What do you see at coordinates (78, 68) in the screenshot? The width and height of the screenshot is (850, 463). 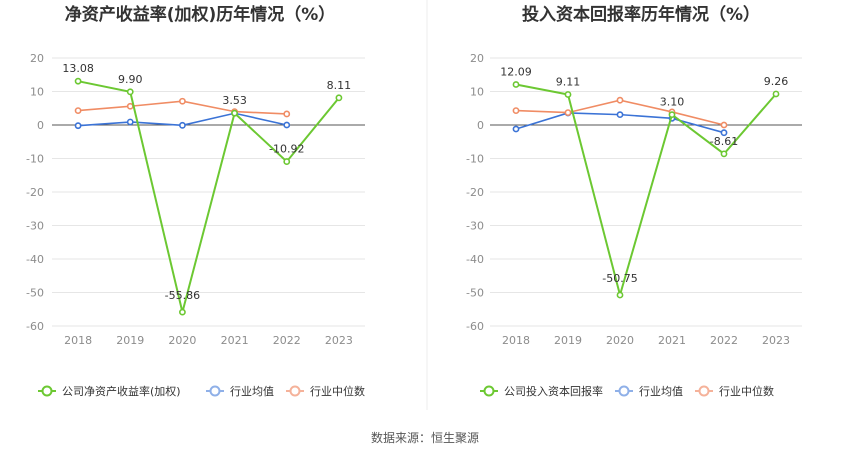 I see `data-label: 13.08` at bounding box center [78, 68].